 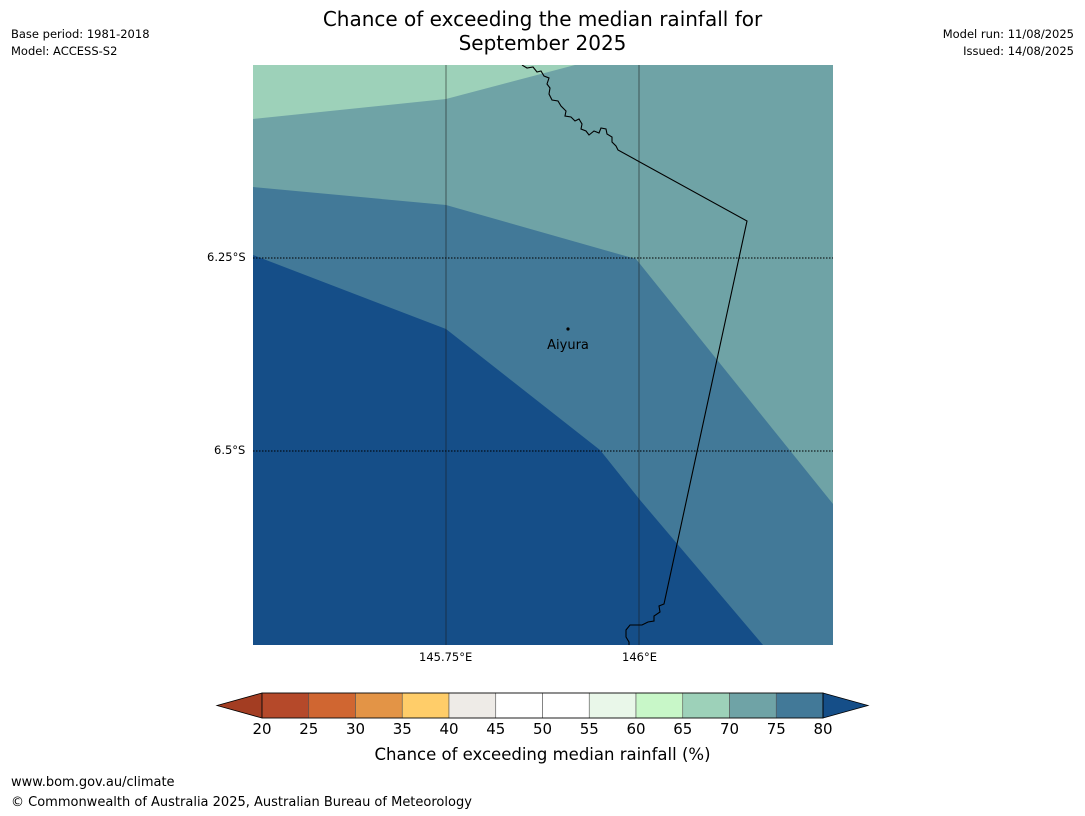 I want to click on lon-label-146: 146°E, so click(x=639, y=657).